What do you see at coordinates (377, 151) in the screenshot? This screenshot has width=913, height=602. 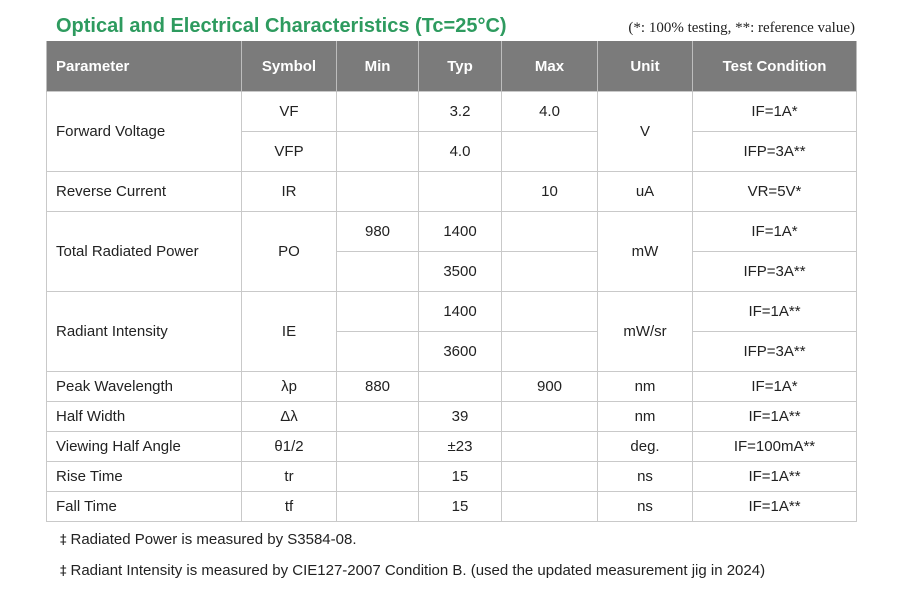 I see `vfp-min` at bounding box center [377, 151].